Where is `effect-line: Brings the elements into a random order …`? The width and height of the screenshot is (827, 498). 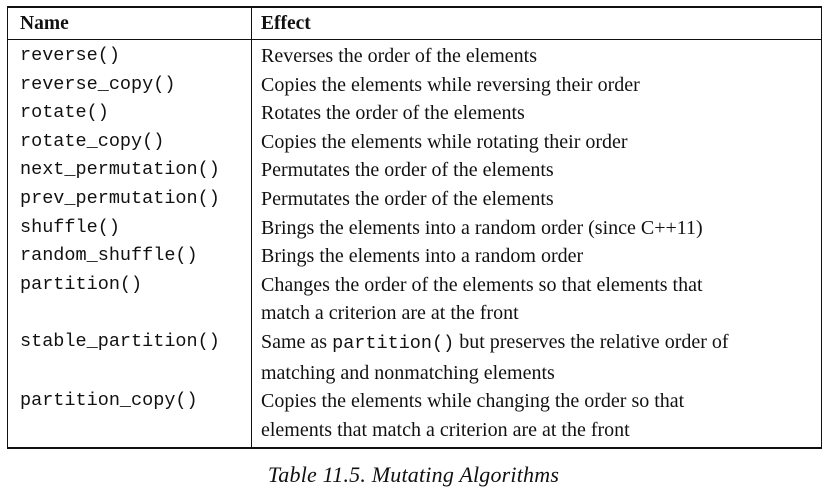 effect-line: Brings the elements into a random order … is located at coordinates (482, 227).